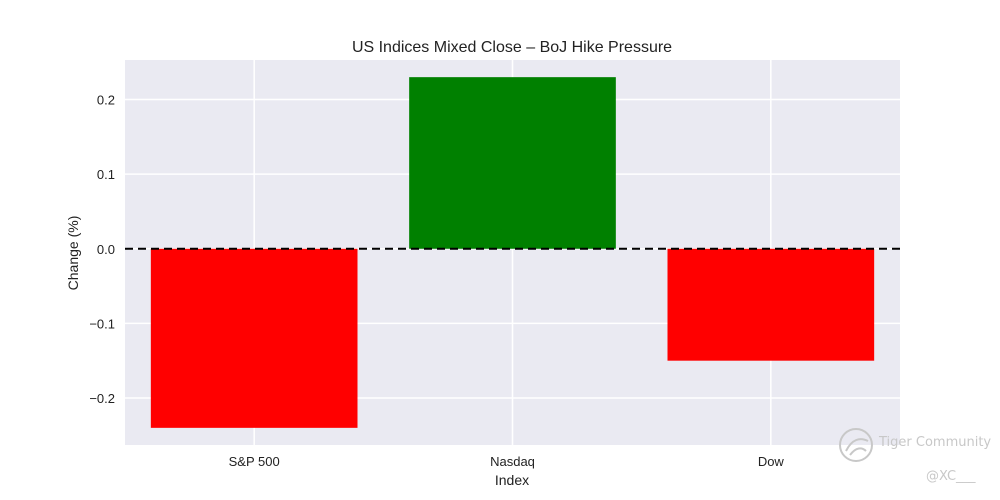 This screenshot has height=500, width=1000. I want to click on y-tick-label: 0.1, so click(106, 174).